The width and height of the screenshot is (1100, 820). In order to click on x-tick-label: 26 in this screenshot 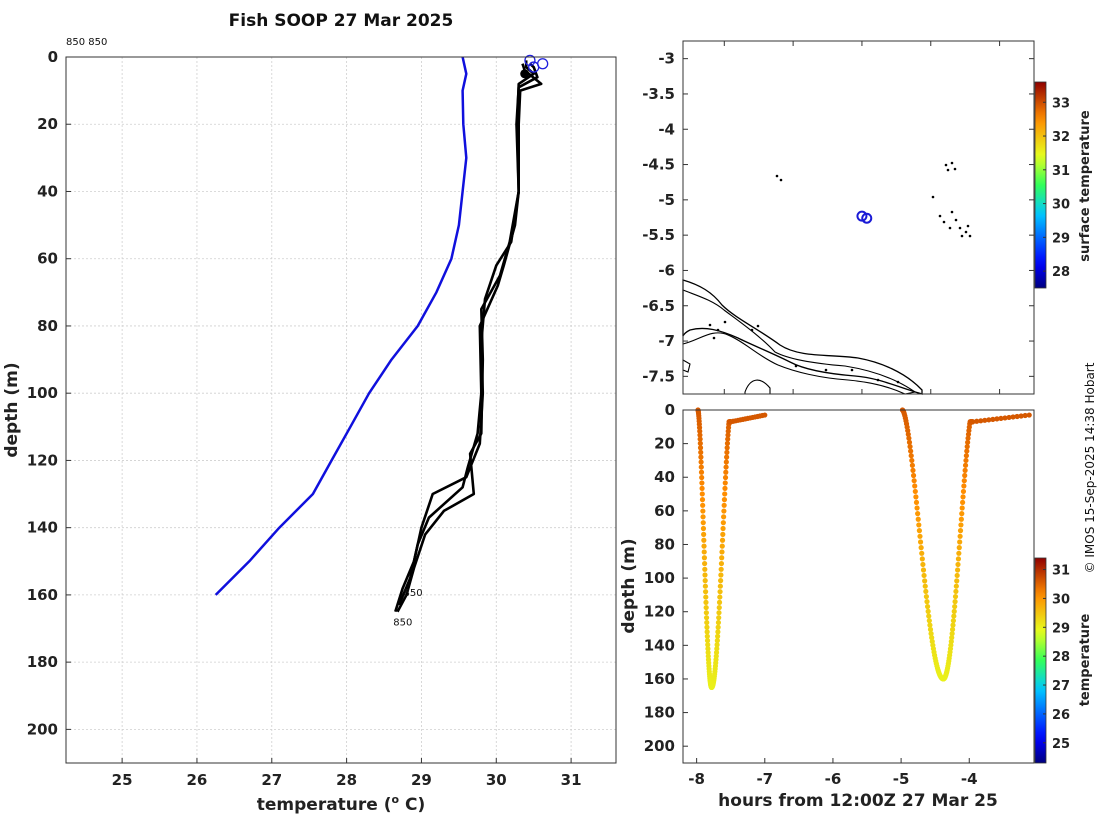, I will do `click(197, 780)`.